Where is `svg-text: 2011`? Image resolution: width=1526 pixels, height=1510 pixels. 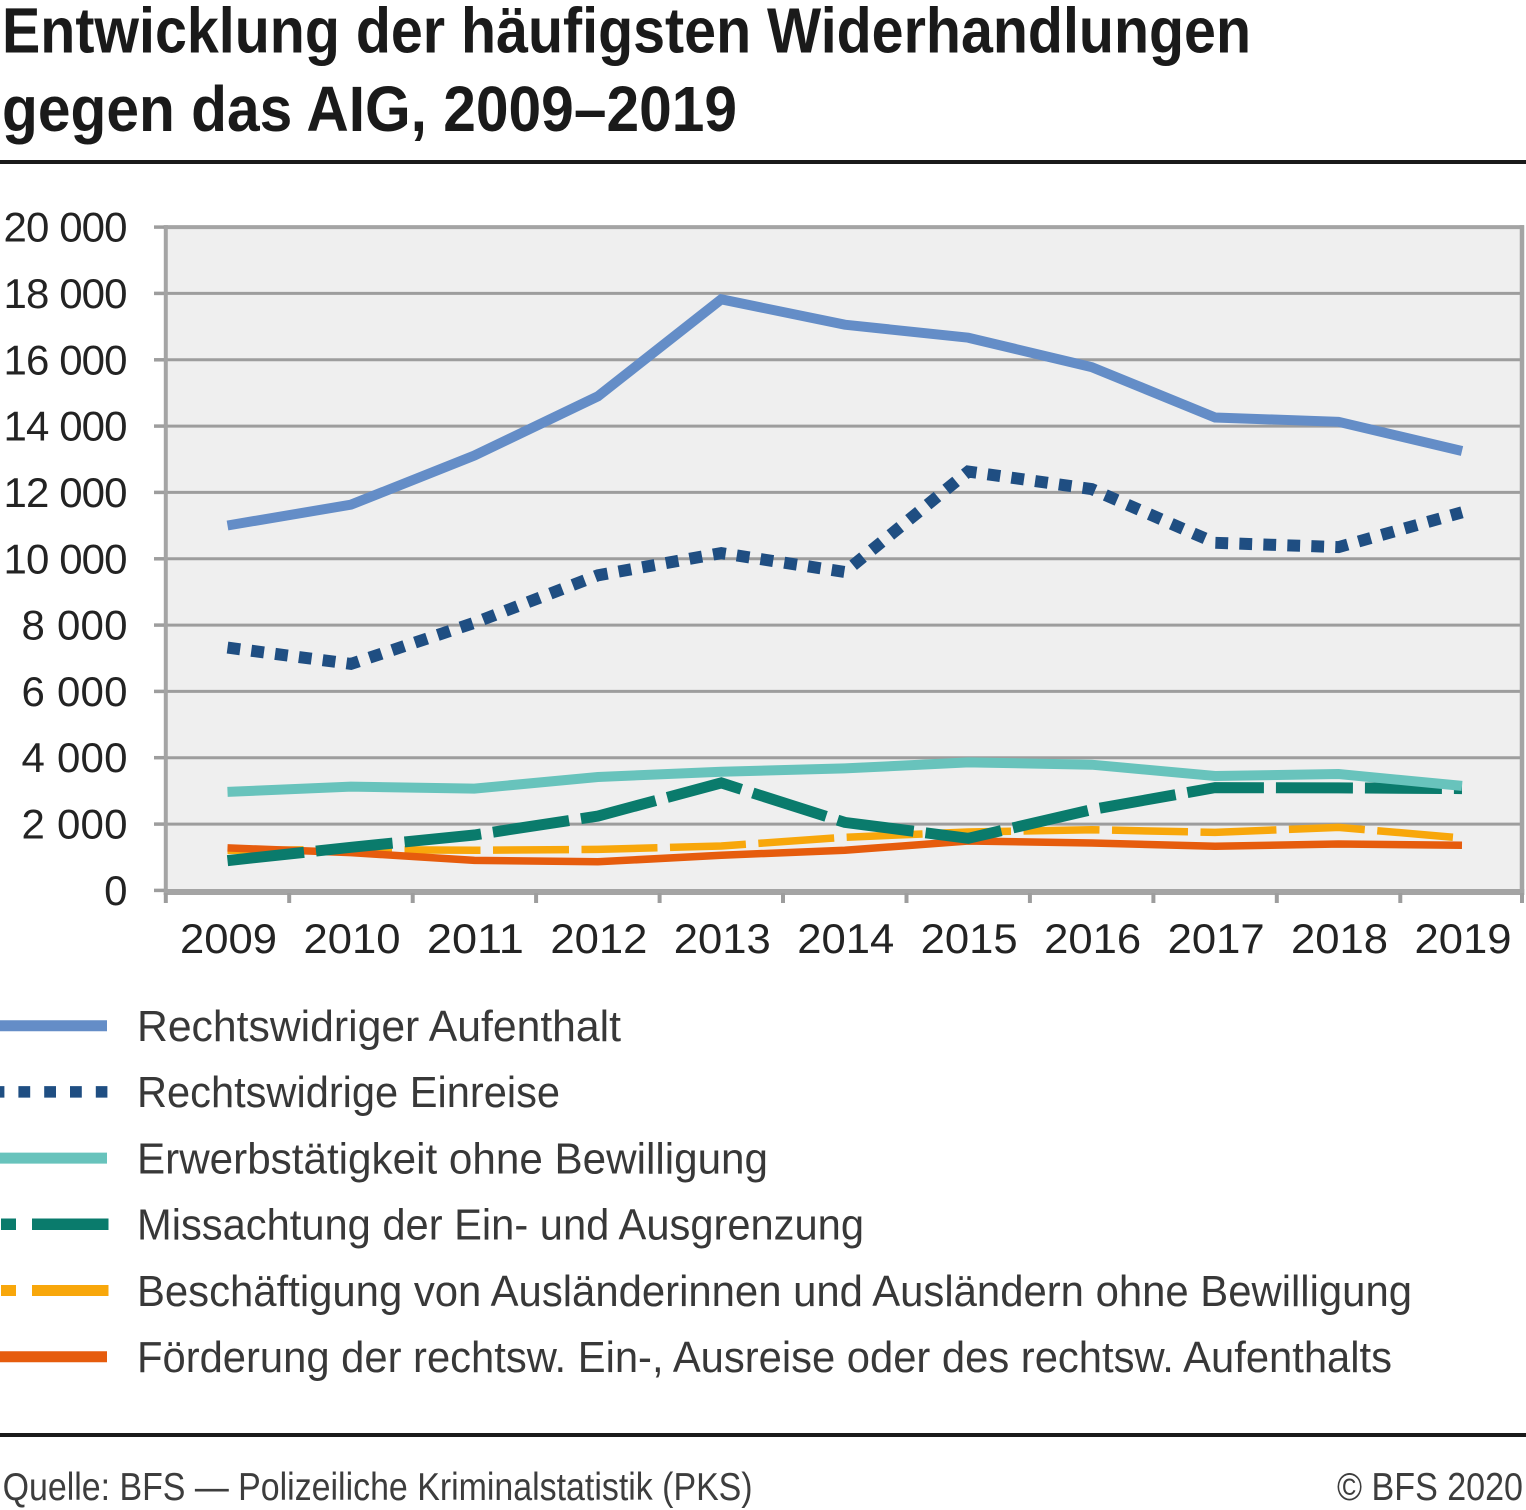
svg-text: 2011 is located at coordinates (475, 938).